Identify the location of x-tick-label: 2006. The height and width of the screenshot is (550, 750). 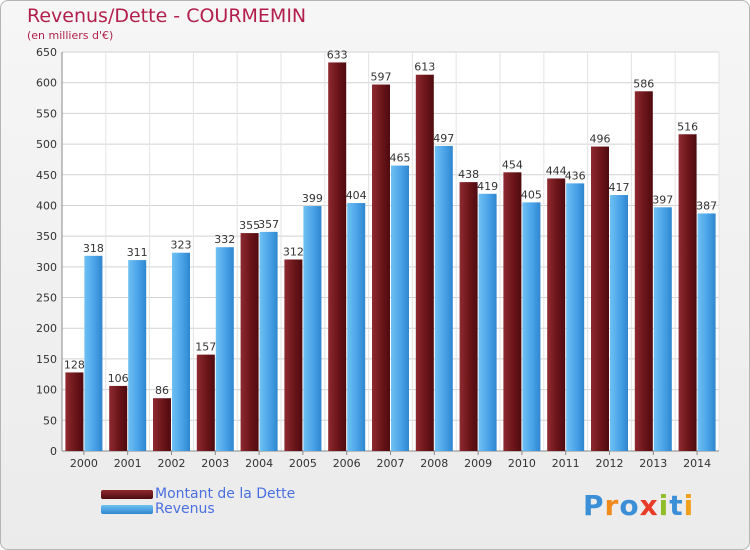
(347, 463).